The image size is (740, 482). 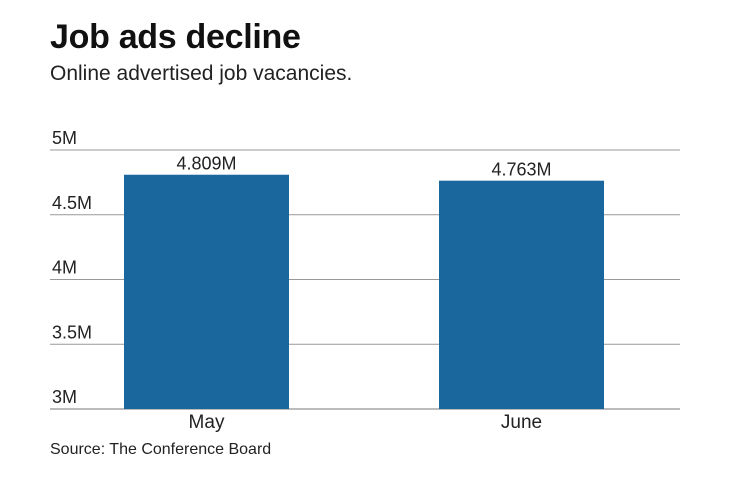 What do you see at coordinates (521, 294) in the screenshot?
I see `bar-june` at bounding box center [521, 294].